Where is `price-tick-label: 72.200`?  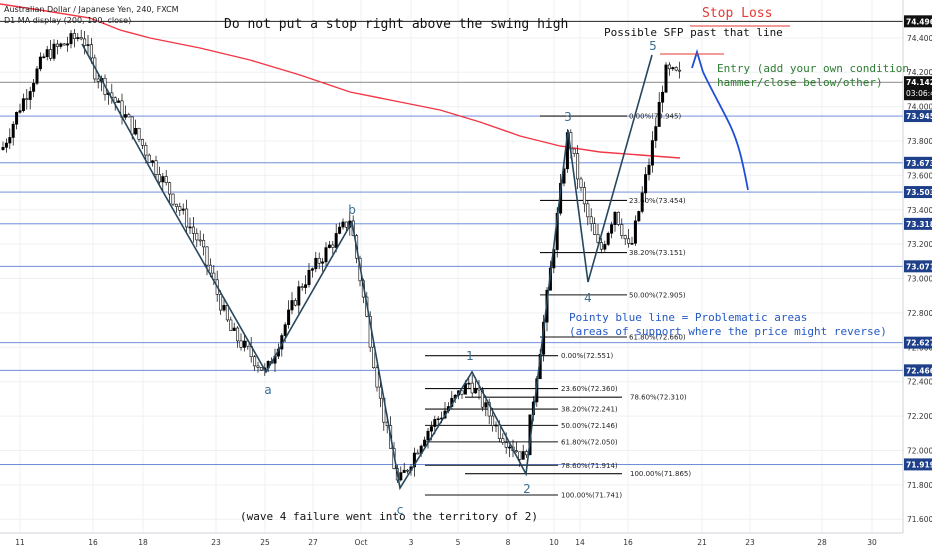 price-tick-label: 72.200 is located at coordinates (919, 416).